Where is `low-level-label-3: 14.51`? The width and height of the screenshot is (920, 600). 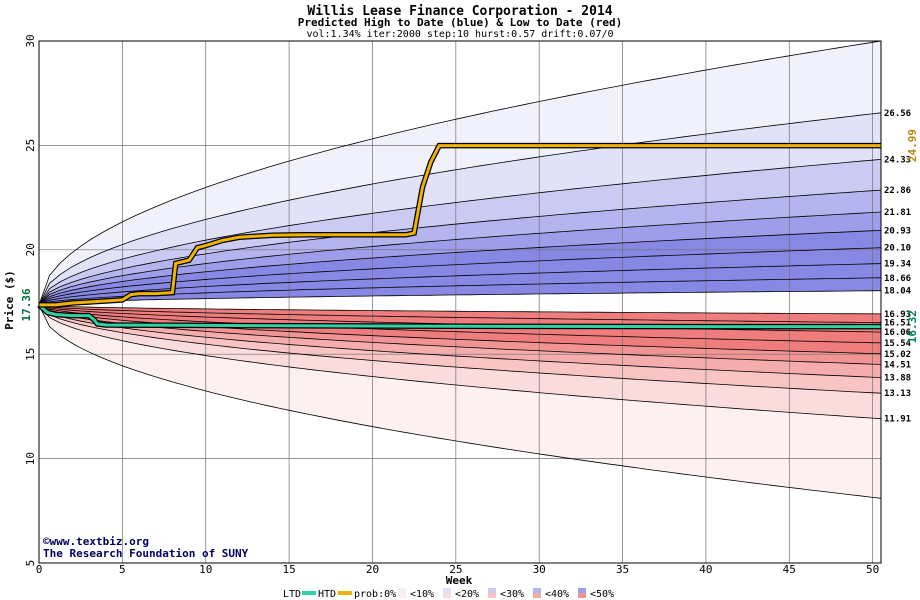 low-level-label-3: 14.51 is located at coordinates (897, 365).